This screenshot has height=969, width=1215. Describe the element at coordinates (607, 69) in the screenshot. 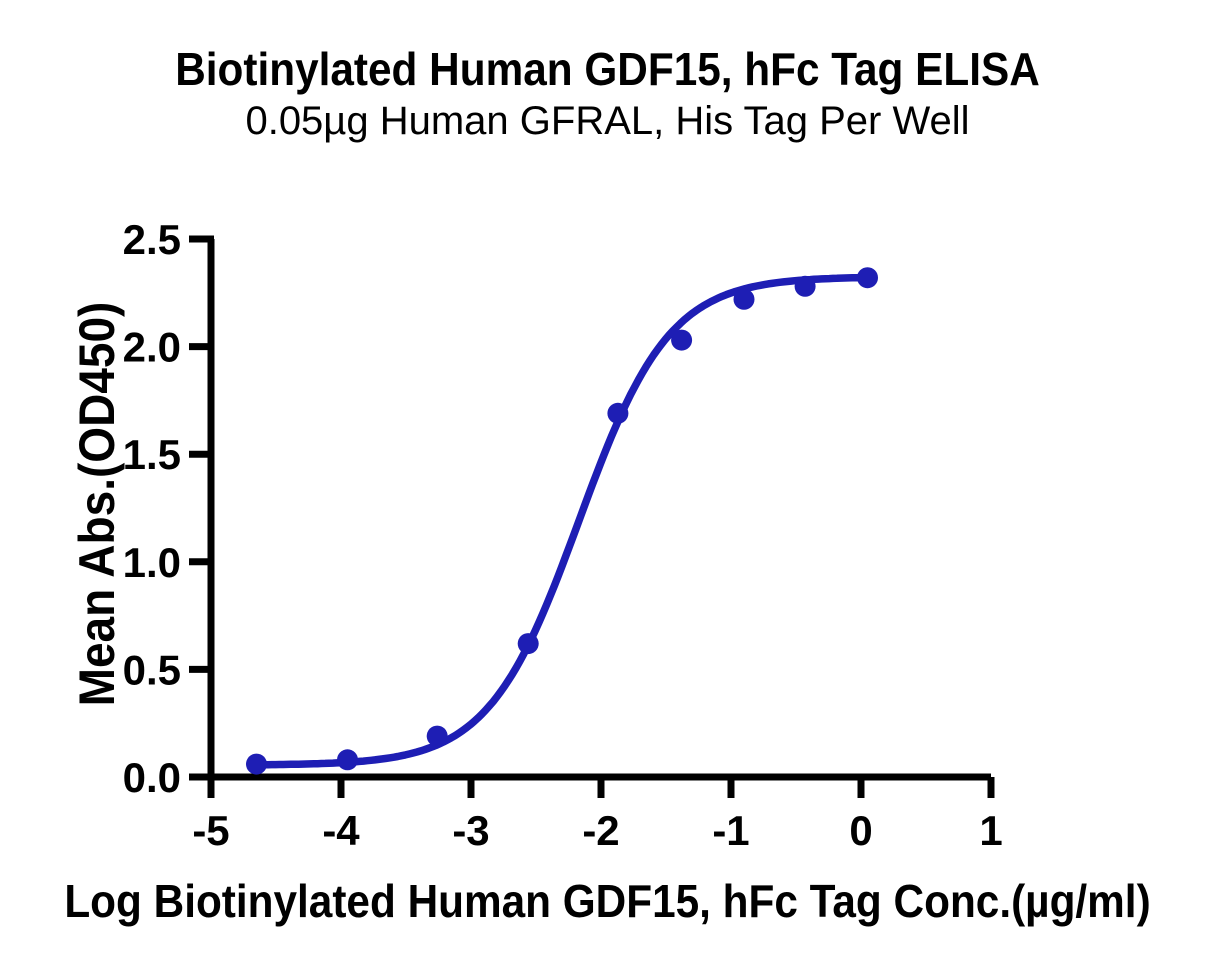

I see `chart-title: Biotinylated Human GDF15, hFc Tag ELISA` at that location.